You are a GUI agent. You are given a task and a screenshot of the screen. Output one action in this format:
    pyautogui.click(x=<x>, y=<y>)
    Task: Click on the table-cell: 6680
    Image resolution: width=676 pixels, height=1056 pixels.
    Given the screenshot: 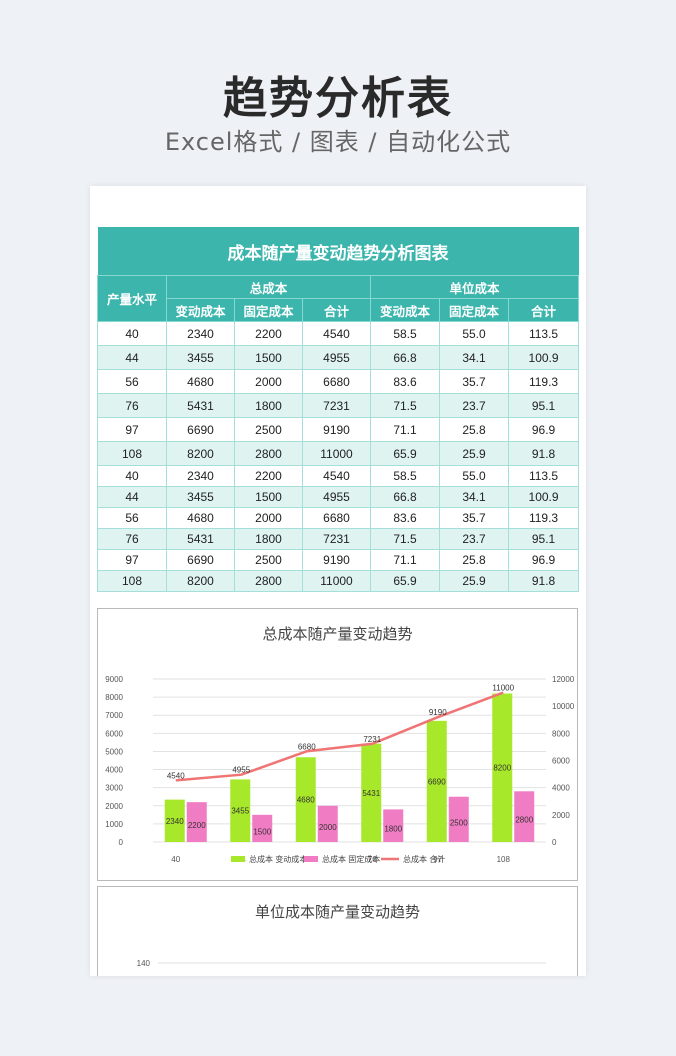 What is the action you would take?
    pyautogui.click(x=336, y=518)
    